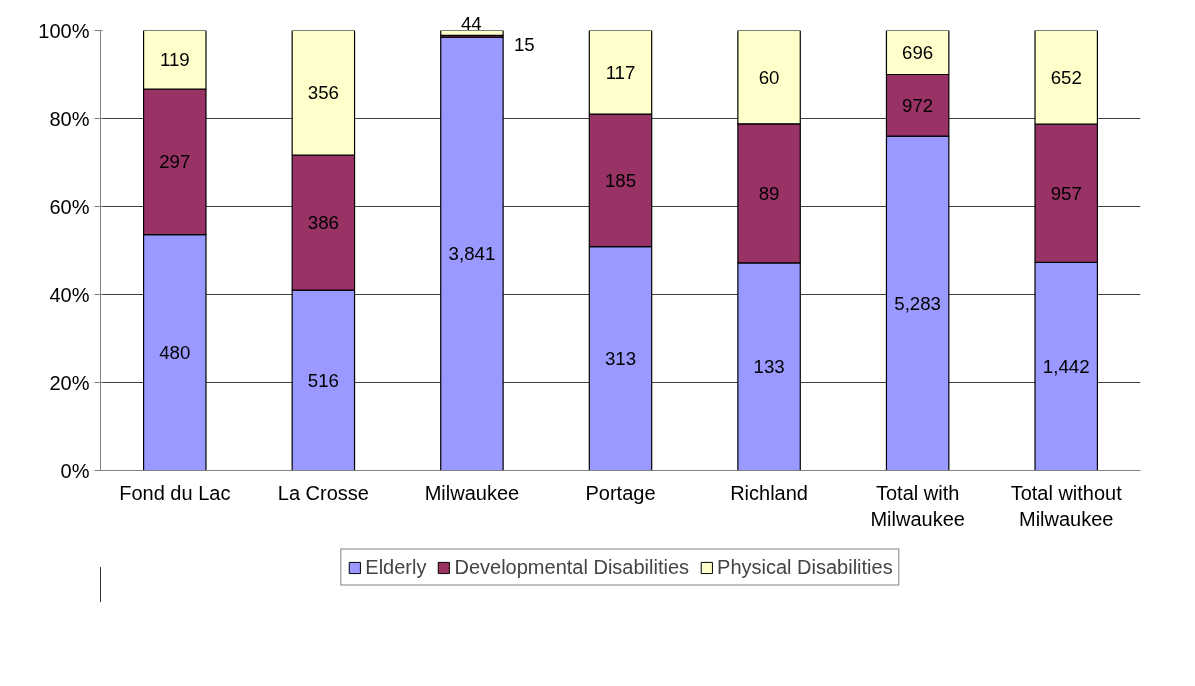  What do you see at coordinates (323, 492) in the screenshot?
I see `x-tick-label: La Crosse` at bounding box center [323, 492].